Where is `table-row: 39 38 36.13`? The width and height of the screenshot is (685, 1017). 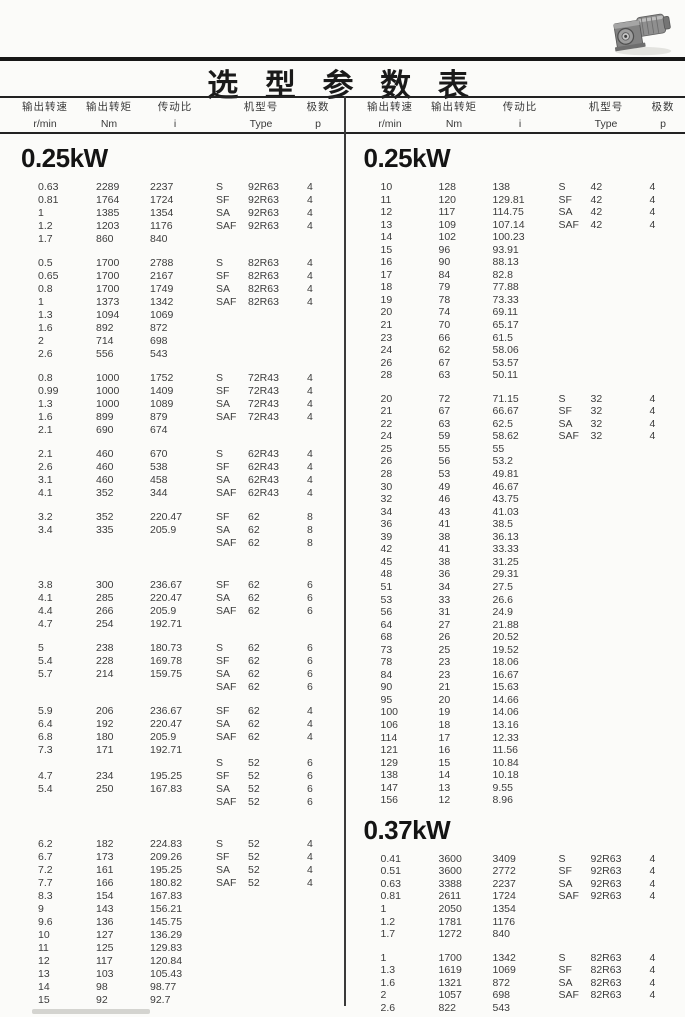
table-row: 39 38 36.13 is located at coordinates (514, 537).